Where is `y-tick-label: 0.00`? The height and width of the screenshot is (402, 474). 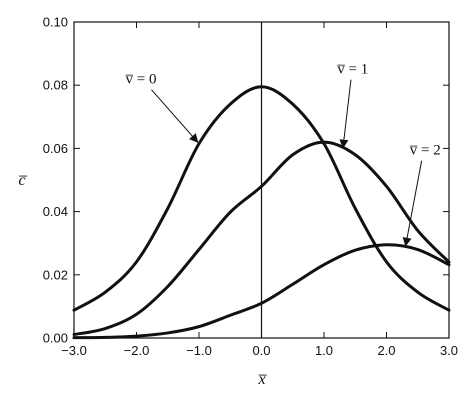 y-tick-label: 0.00 is located at coordinates (55, 338).